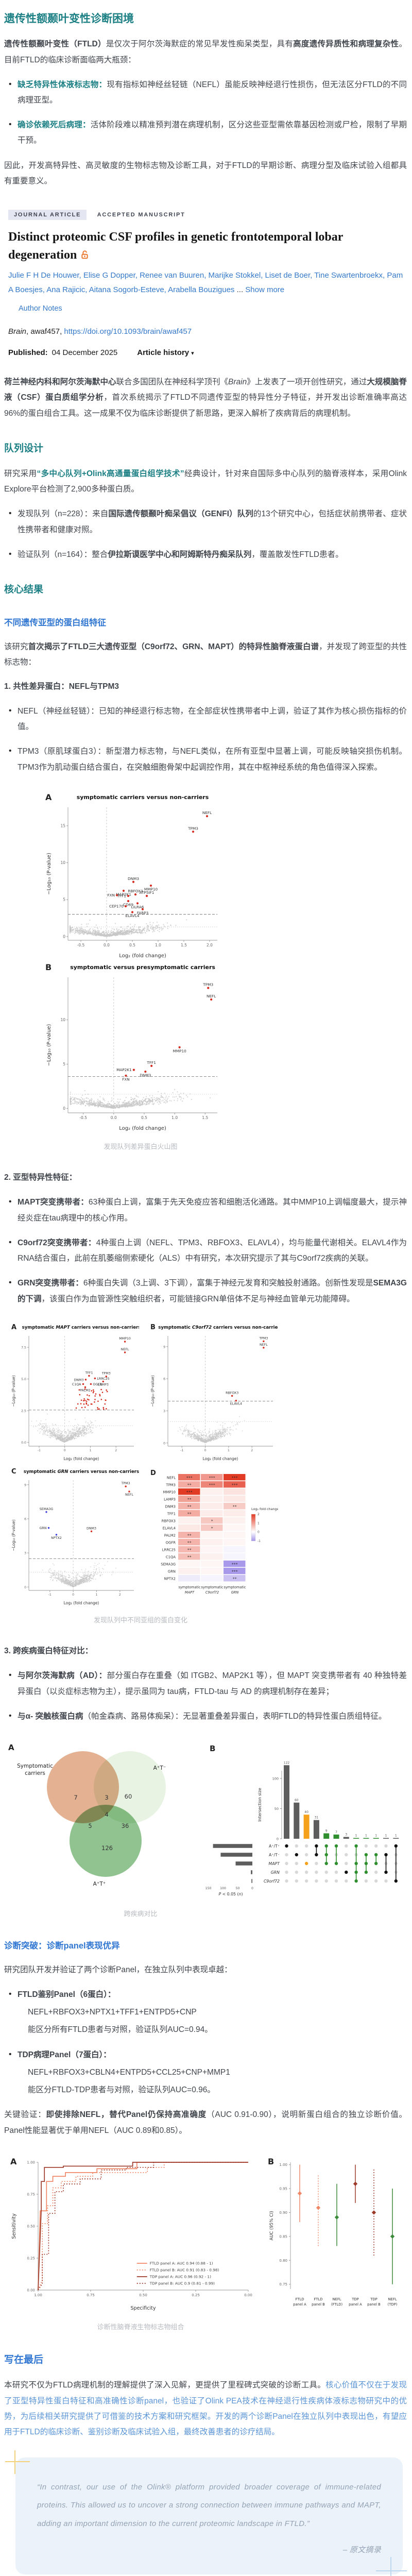 Image resolution: width=412 pixels, height=2576 pixels. I want to click on svg-text: 2.0, so click(210, 945).